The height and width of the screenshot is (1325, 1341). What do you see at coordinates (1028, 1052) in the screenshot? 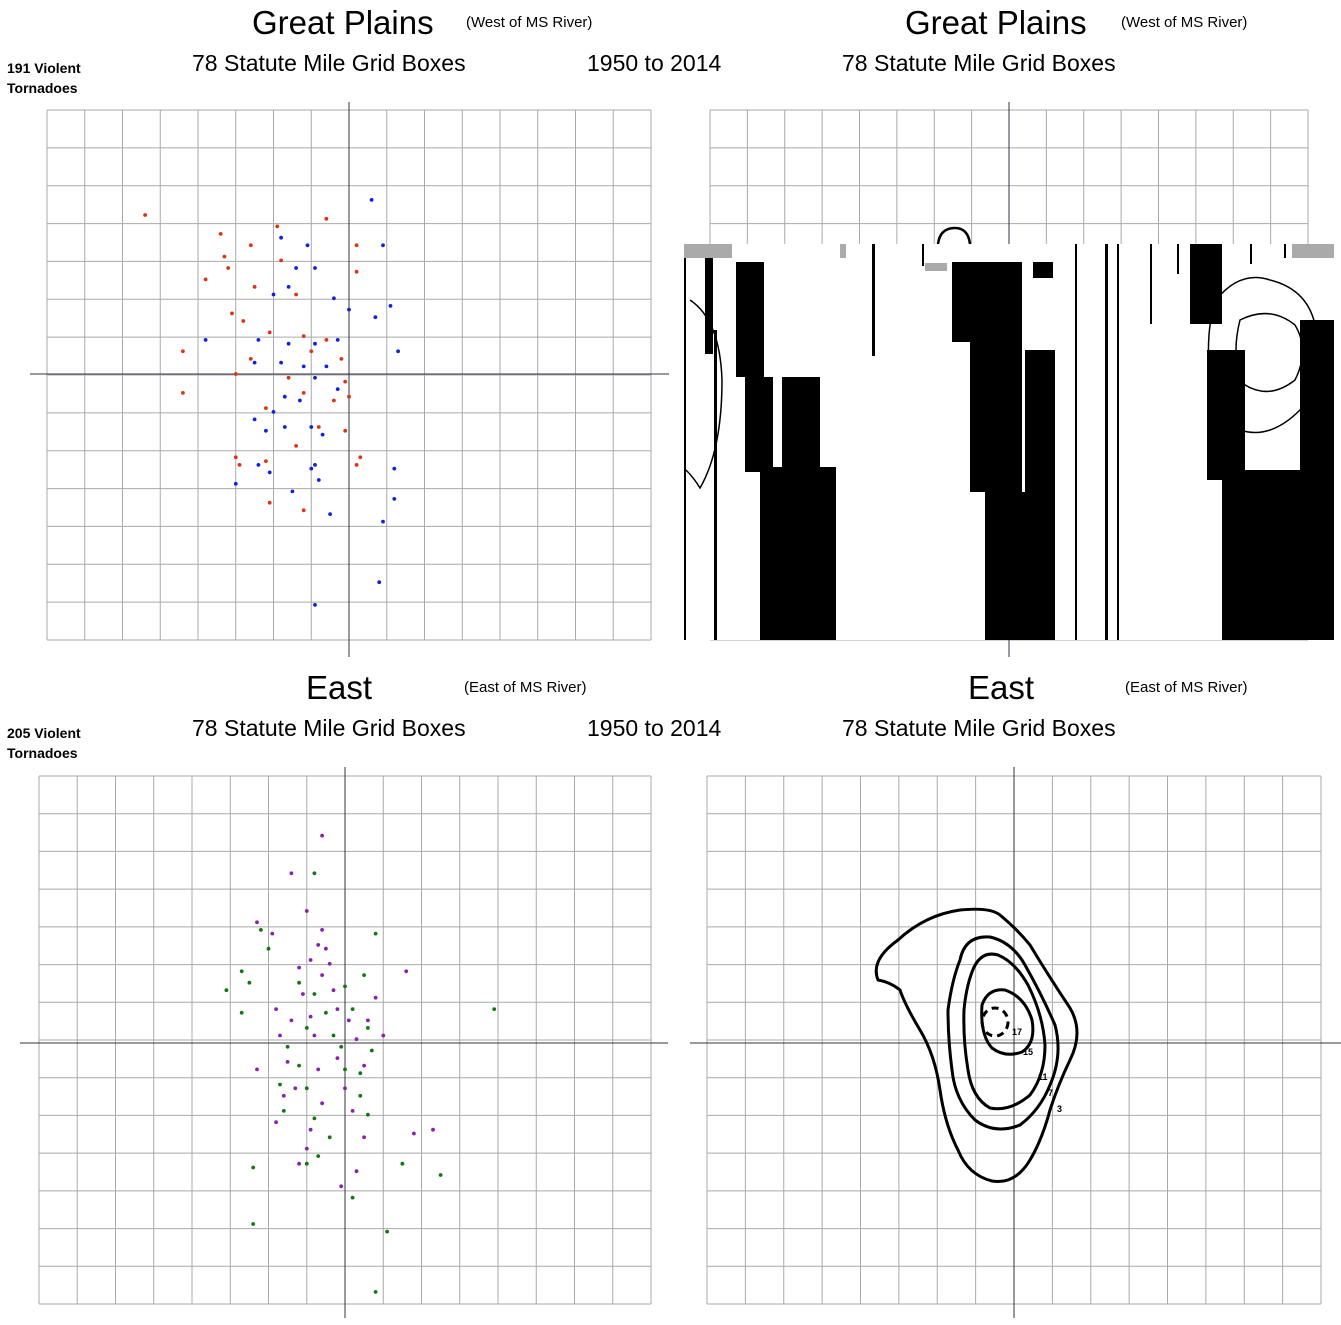
I see `contour-label: 15` at bounding box center [1028, 1052].